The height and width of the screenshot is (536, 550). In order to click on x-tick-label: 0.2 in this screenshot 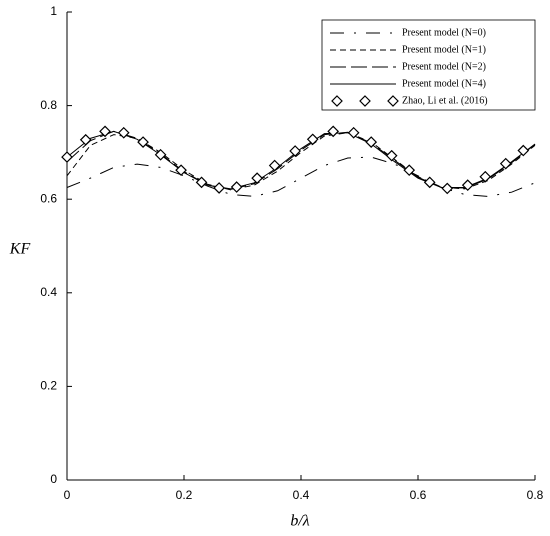, I will do `click(184, 495)`.